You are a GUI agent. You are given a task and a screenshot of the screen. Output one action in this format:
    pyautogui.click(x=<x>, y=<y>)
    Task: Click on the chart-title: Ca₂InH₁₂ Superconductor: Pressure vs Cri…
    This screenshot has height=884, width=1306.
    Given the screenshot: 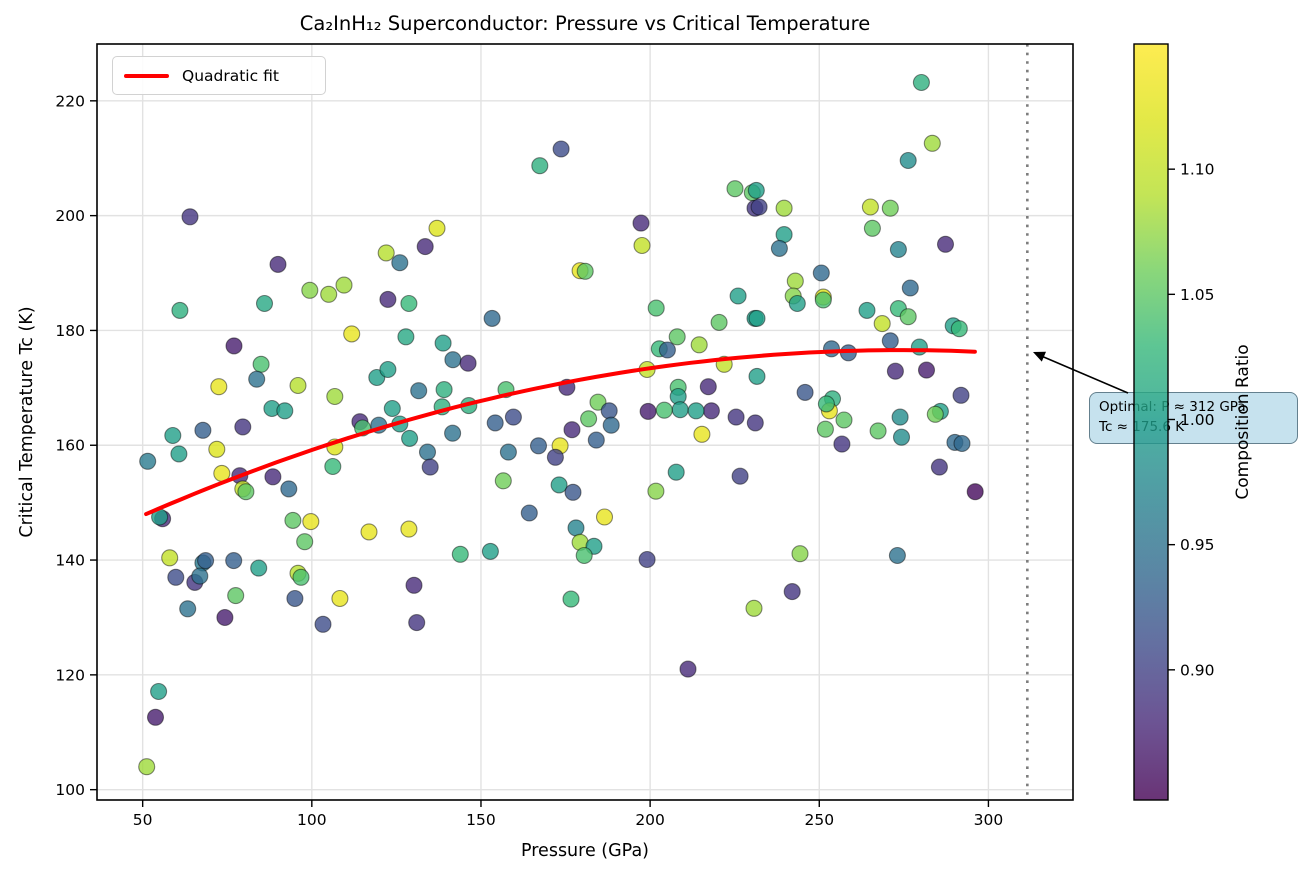 What is the action you would take?
    pyautogui.click(x=585, y=23)
    